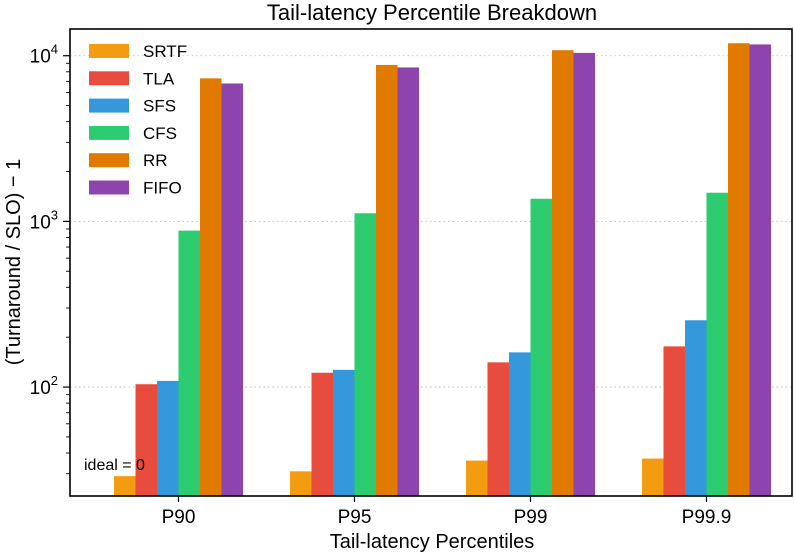 Image resolution: width=794 pixels, height=553 pixels. What do you see at coordinates (541, 347) in the screenshot?
I see `bar-cfs-p99` at bounding box center [541, 347].